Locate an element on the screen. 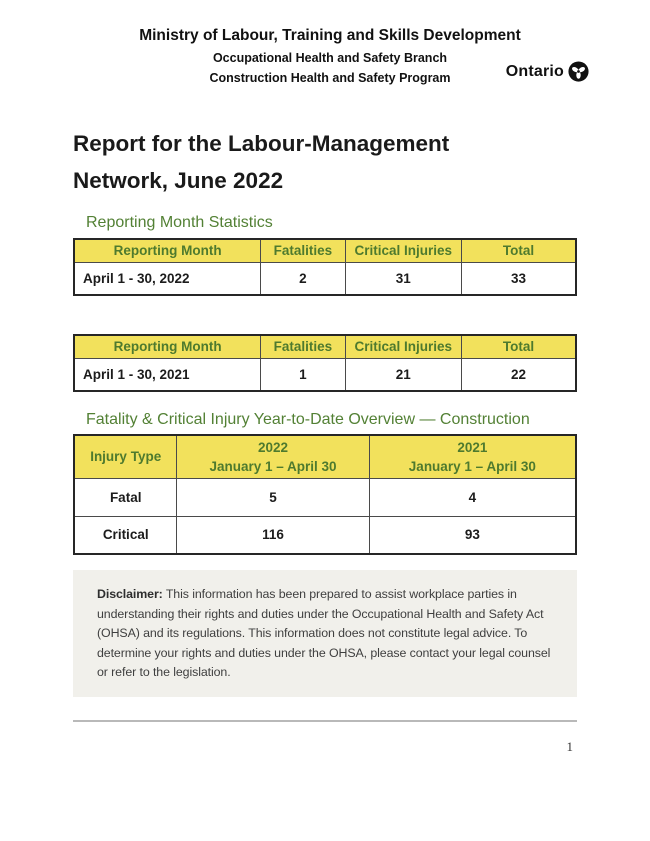 This screenshot has height=841, width=650. column-header-2021: 2021 January 1 – April 30 is located at coordinates (472, 456).